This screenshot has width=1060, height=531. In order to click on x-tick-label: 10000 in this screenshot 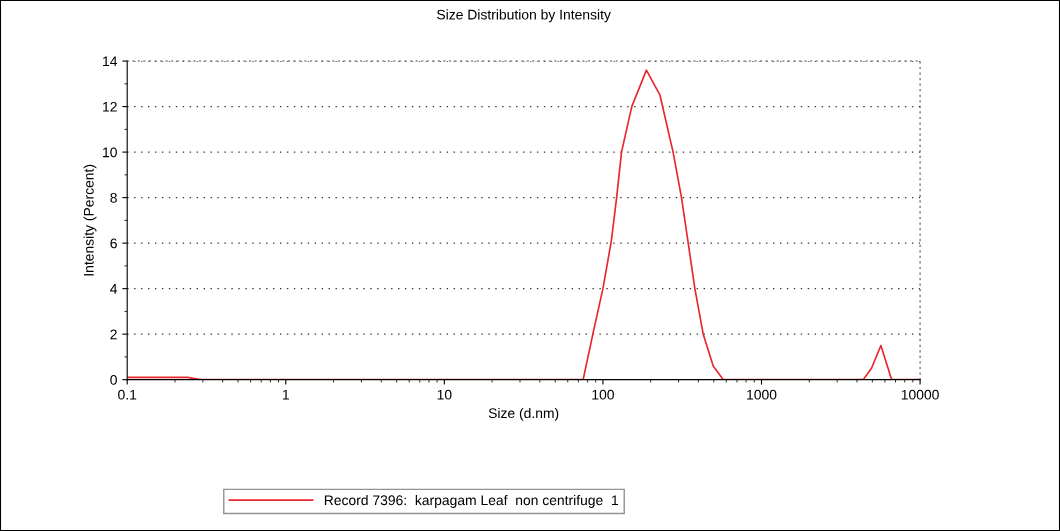, I will do `click(920, 394)`.